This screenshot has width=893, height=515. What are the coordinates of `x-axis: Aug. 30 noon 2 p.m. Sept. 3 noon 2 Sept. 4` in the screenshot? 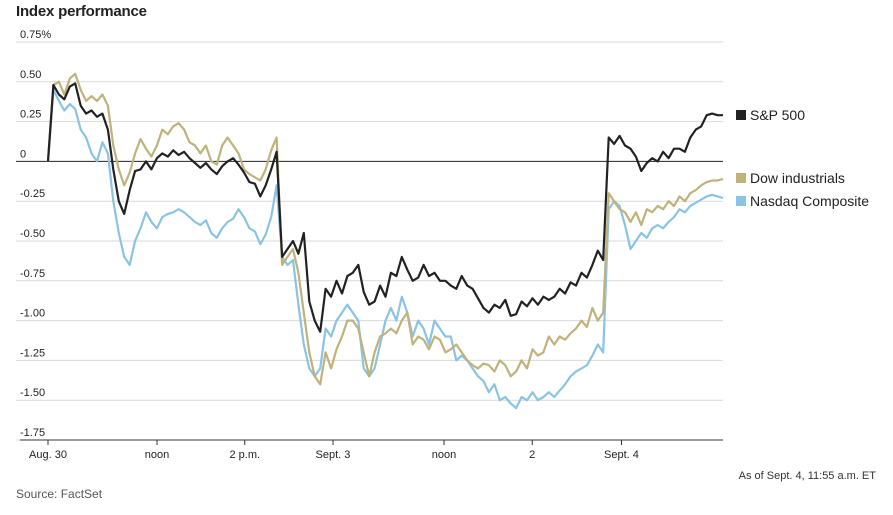 It's located at (371, 450).